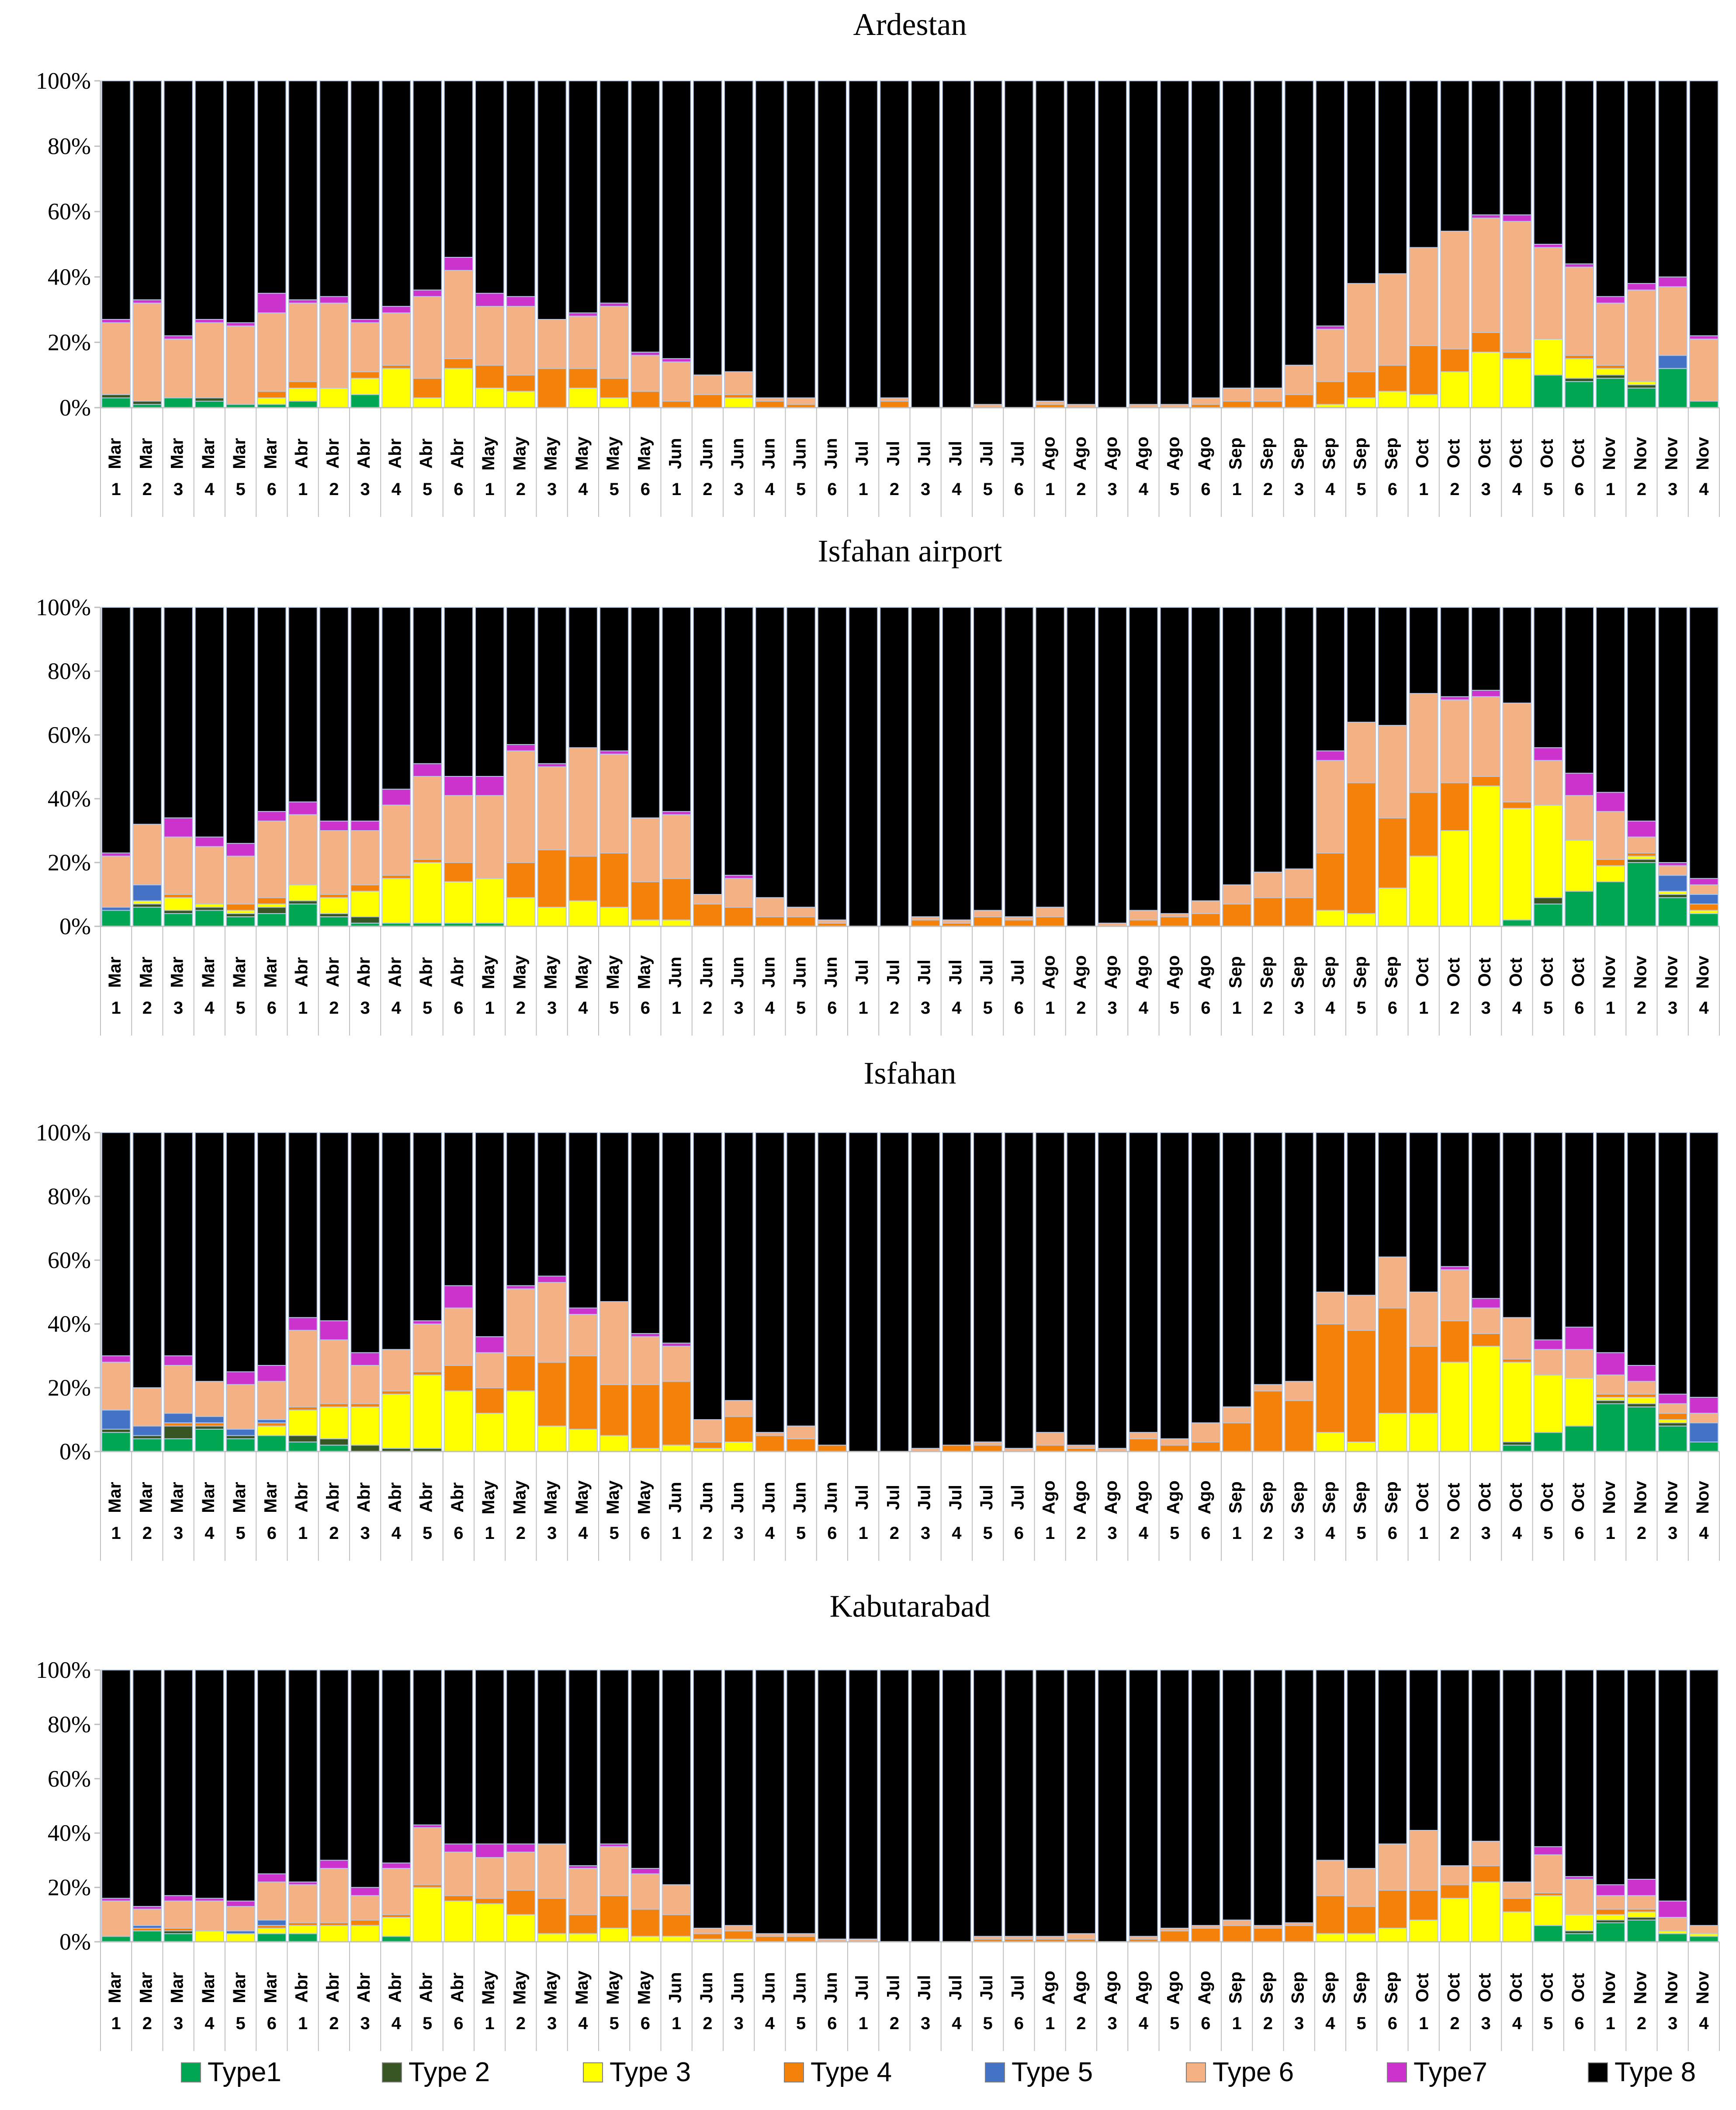  Describe the element at coordinates (644, 1988) in the screenshot. I see `x-month-label: May` at that location.